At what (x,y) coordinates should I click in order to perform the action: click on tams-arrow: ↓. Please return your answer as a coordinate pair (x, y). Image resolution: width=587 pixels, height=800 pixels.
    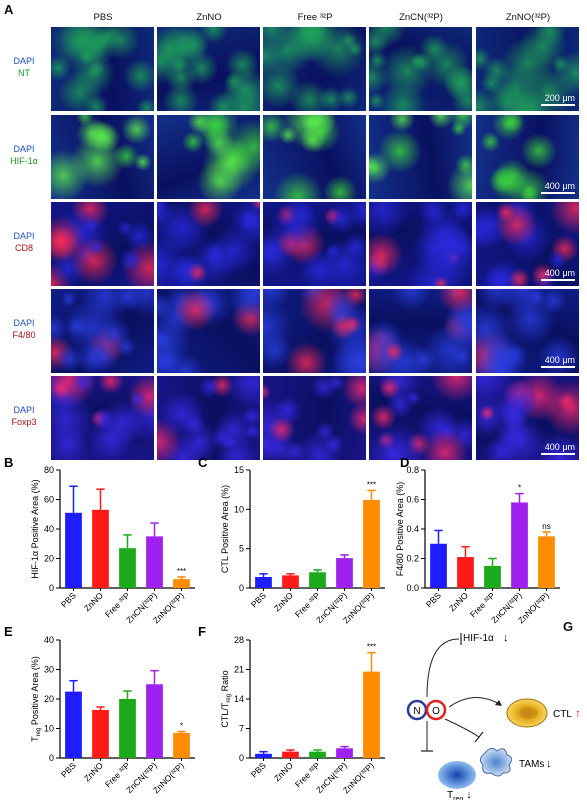
    Looking at the image, I should click on (549, 764).